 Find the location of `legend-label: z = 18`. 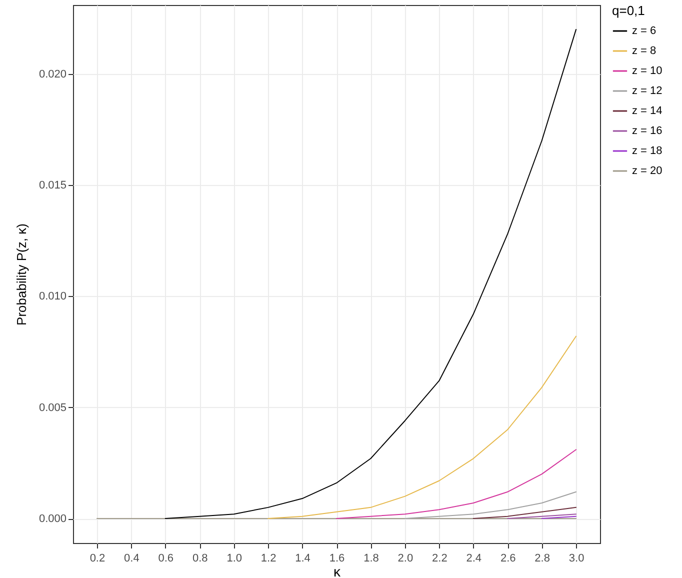

legend-label: z = 18 is located at coordinates (647, 151).